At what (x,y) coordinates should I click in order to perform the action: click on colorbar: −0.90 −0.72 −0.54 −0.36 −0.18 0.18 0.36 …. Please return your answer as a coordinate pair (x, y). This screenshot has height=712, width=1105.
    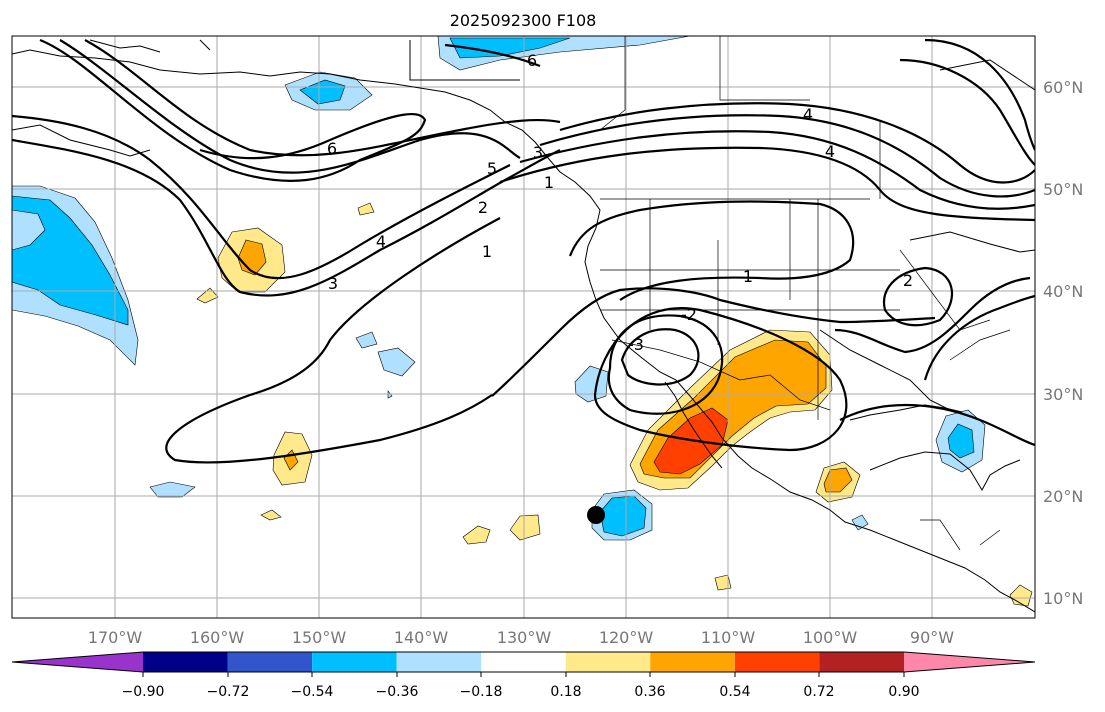
    Looking at the image, I should click on (523, 675).